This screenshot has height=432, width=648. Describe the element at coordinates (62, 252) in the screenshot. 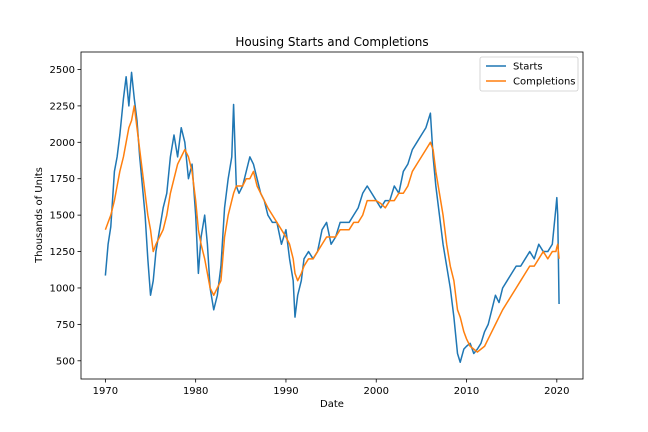

I see `y-tick-label: 1250` at that location.